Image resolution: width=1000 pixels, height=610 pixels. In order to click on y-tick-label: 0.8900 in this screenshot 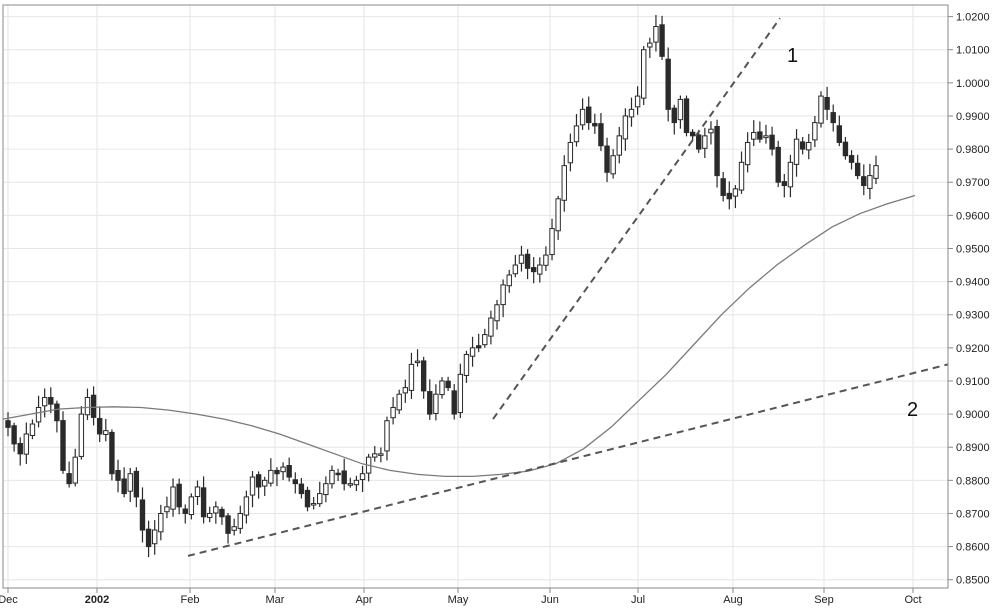, I will do `click(973, 448)`.